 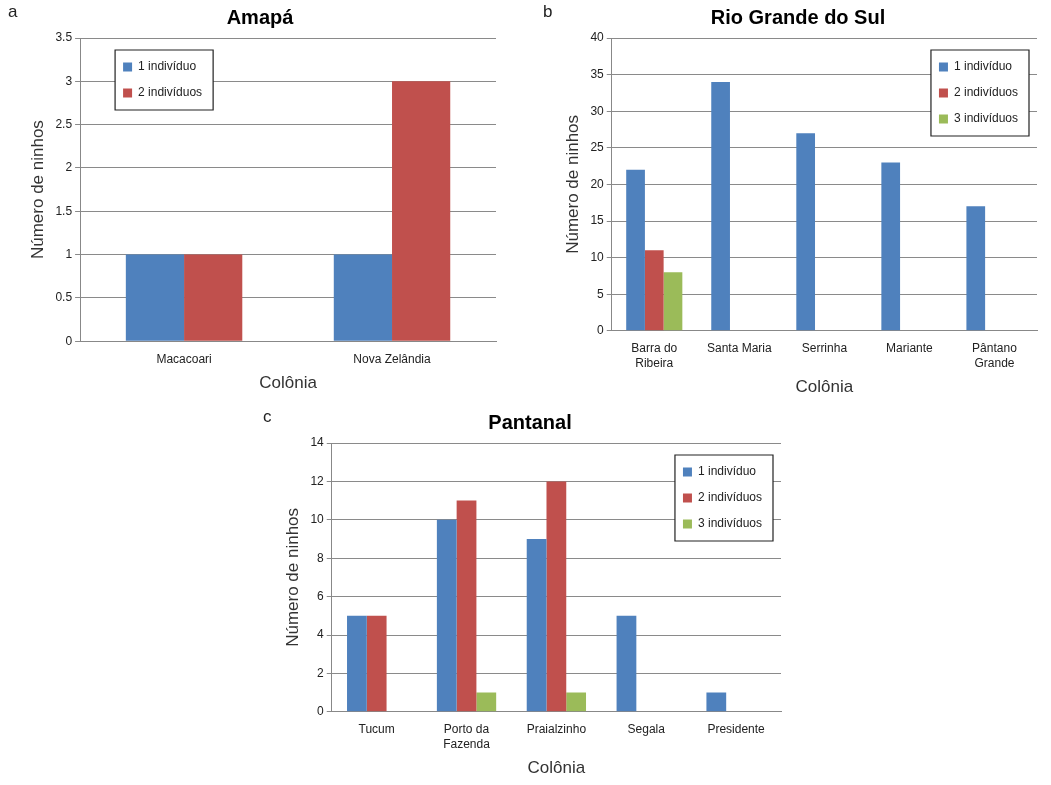 I want to click on chart-title: Pantanal, so click(x=530, y=421).